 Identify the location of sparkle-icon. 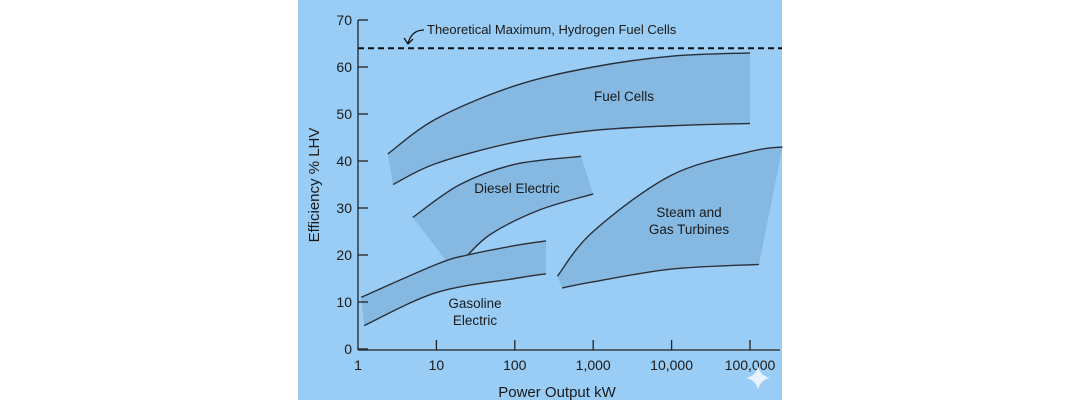
(758, 378).